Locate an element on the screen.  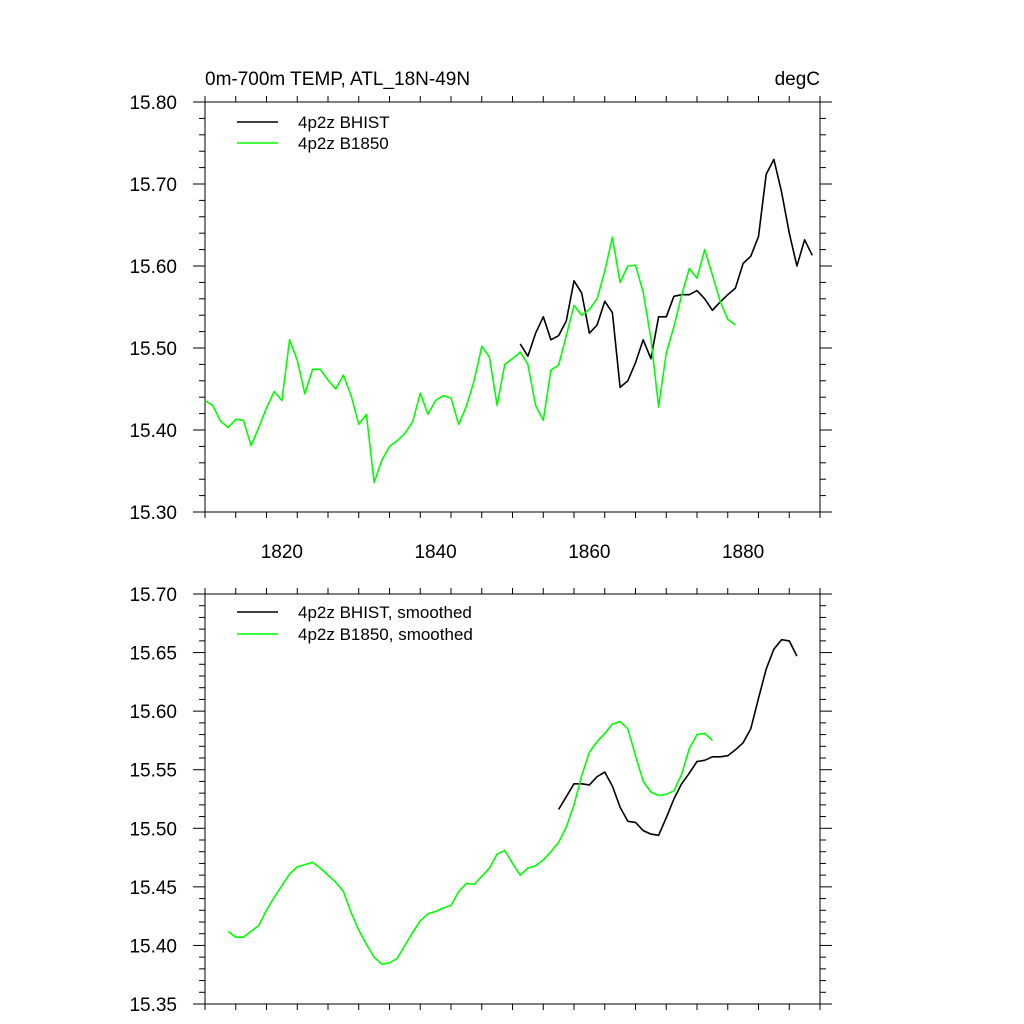
y-tick-label: 15.35 is located at coordinates (153, 1005).